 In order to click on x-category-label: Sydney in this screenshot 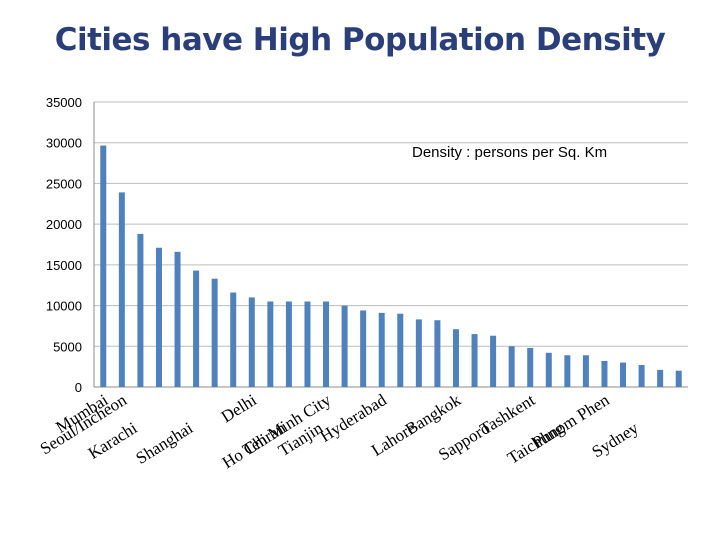, I will do `click(615, 439)`.